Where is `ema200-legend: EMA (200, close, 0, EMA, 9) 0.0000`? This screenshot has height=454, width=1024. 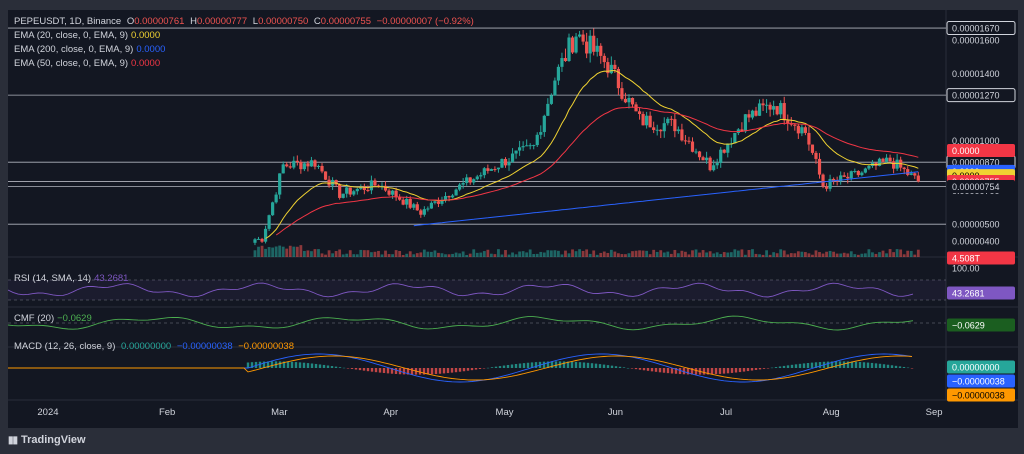
ema200-legend: EMA (200, close, 0, EMA, 9) 0.0000 is located at coordinates (90, 49).